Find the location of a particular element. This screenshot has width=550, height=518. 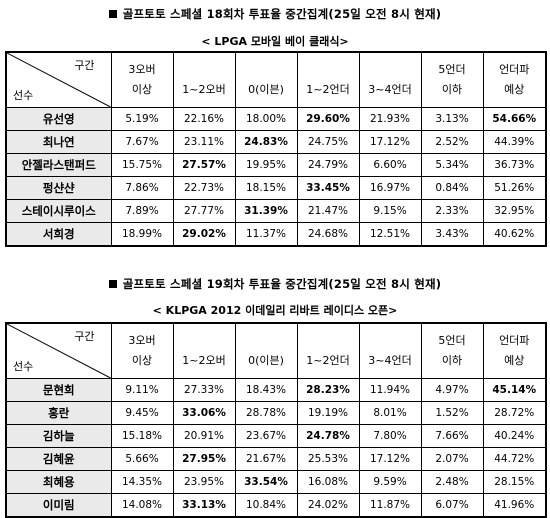

vote-rate-cell: 23.11% is located at coordinates (204, 142).